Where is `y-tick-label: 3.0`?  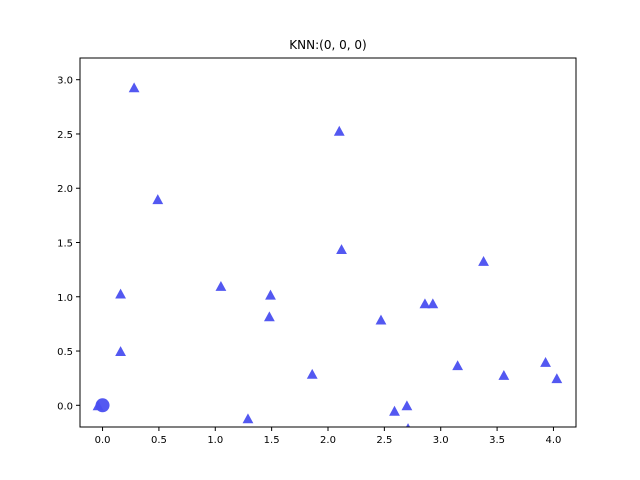
y-tick-label: 3.0 is located at coordinates (65, 81).